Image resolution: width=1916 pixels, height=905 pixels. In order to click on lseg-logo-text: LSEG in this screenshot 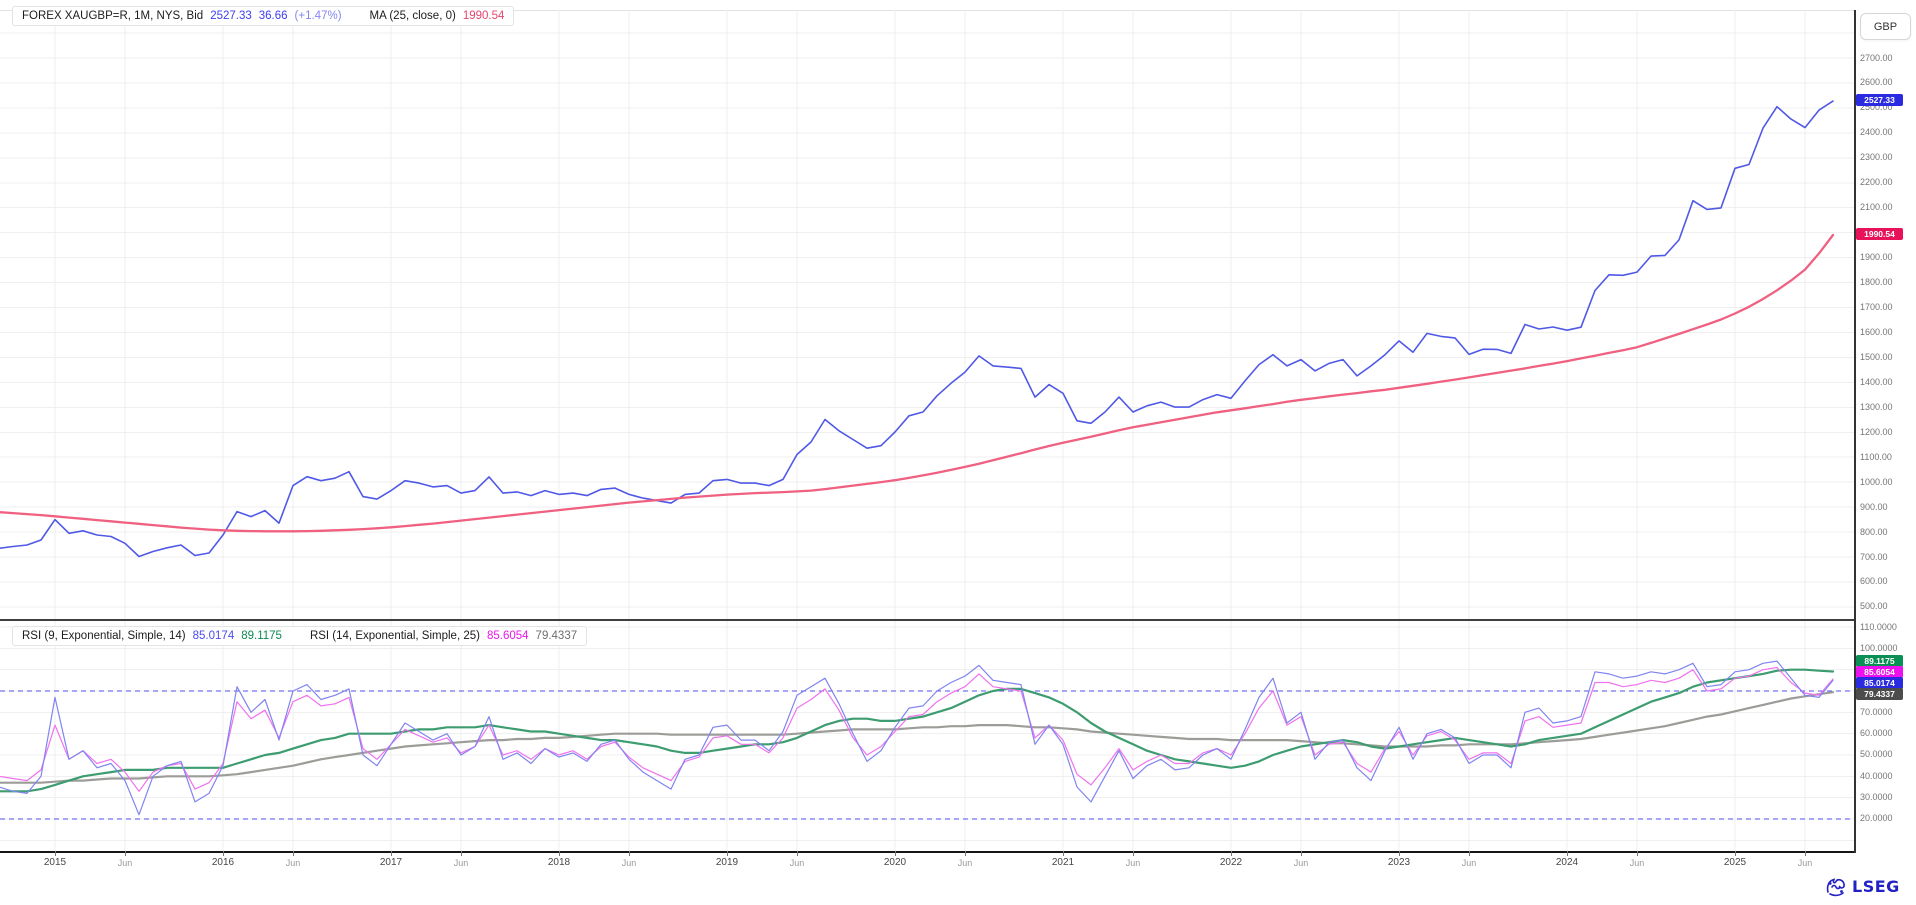, I will do `click(1876, 886)`.